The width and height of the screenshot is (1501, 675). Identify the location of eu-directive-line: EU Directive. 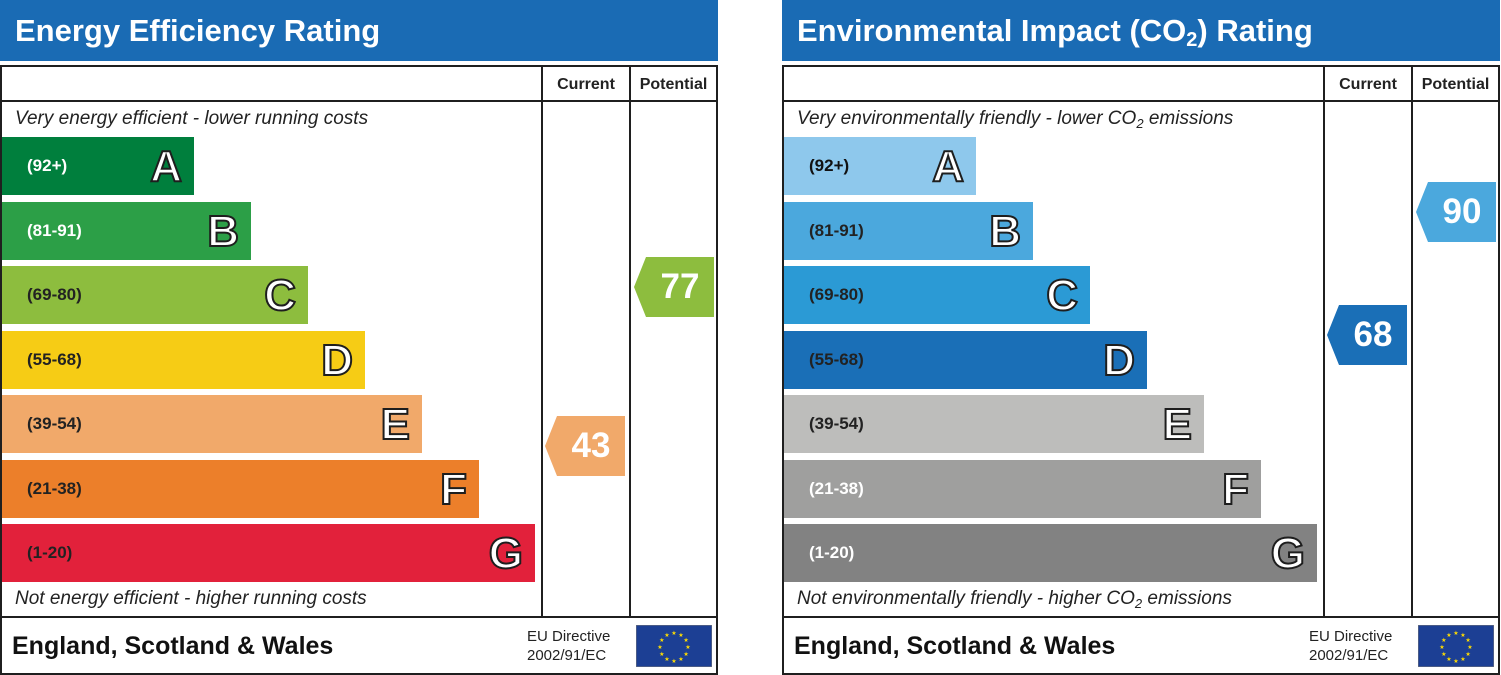
(569, 636).